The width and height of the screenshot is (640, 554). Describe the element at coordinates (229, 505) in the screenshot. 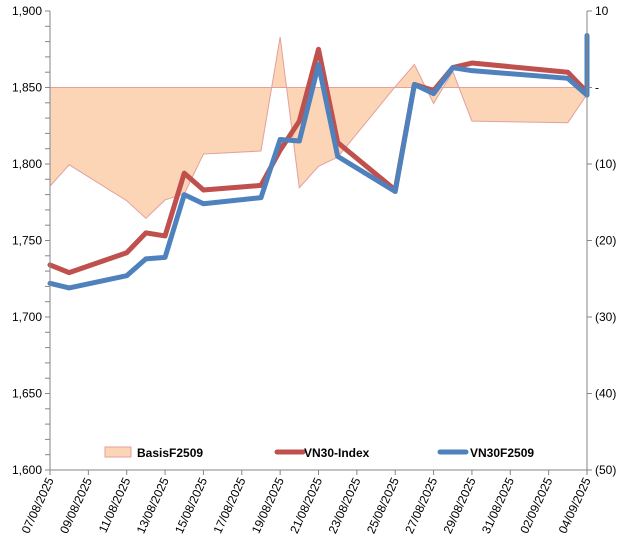

I see `x-tick-label: 17/08/2025` at that location.